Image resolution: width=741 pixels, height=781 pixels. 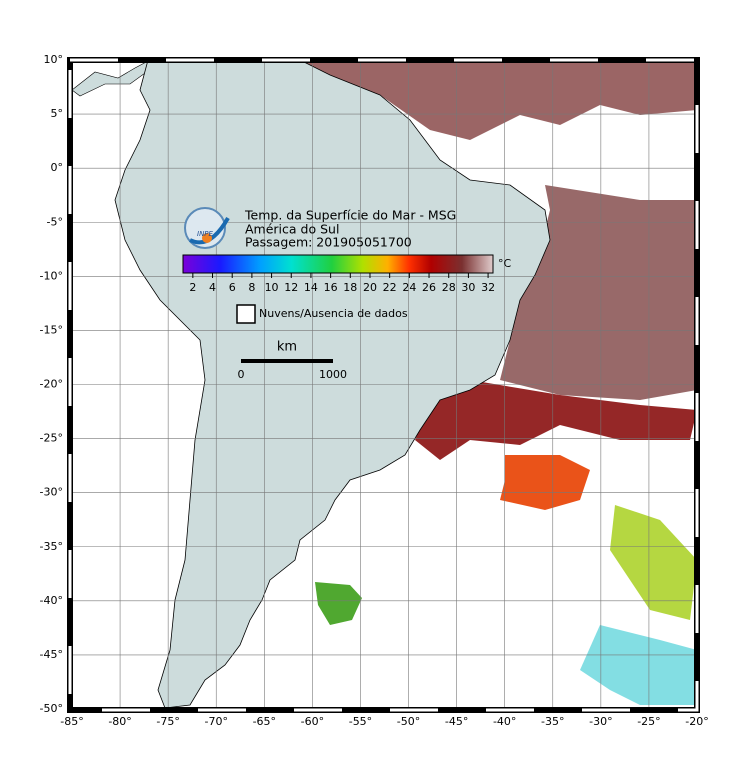 What do you see at coordinates (648, 721) in the screenshot?
I see `lon-label: -25°` at bounding box center [648, 721].